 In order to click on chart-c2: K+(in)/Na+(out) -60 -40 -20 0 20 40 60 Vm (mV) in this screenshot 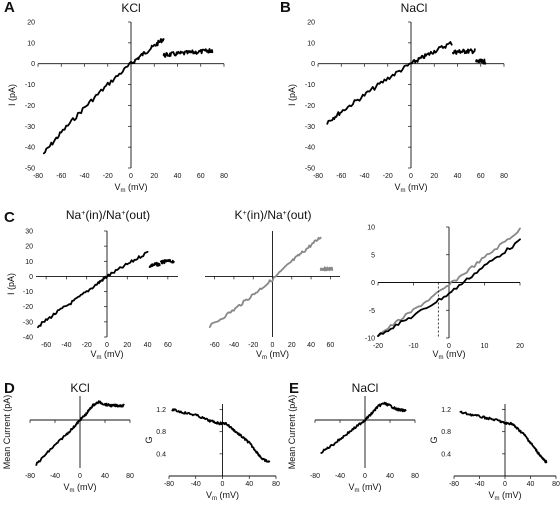, I will do `click(272, 284)`.